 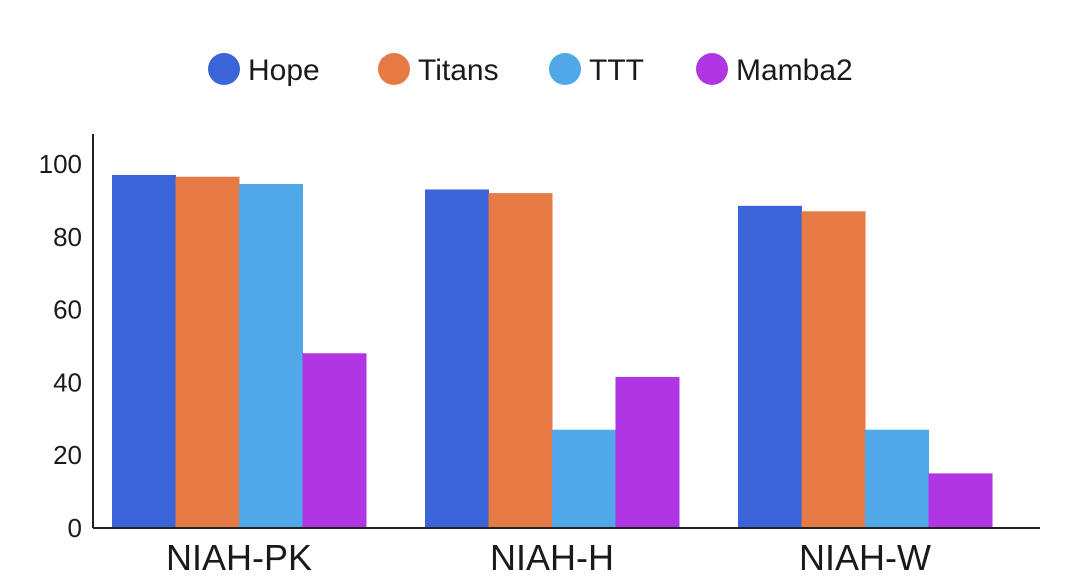 I want to click on bar-hope-niah-h, so click(x=457, y=359).